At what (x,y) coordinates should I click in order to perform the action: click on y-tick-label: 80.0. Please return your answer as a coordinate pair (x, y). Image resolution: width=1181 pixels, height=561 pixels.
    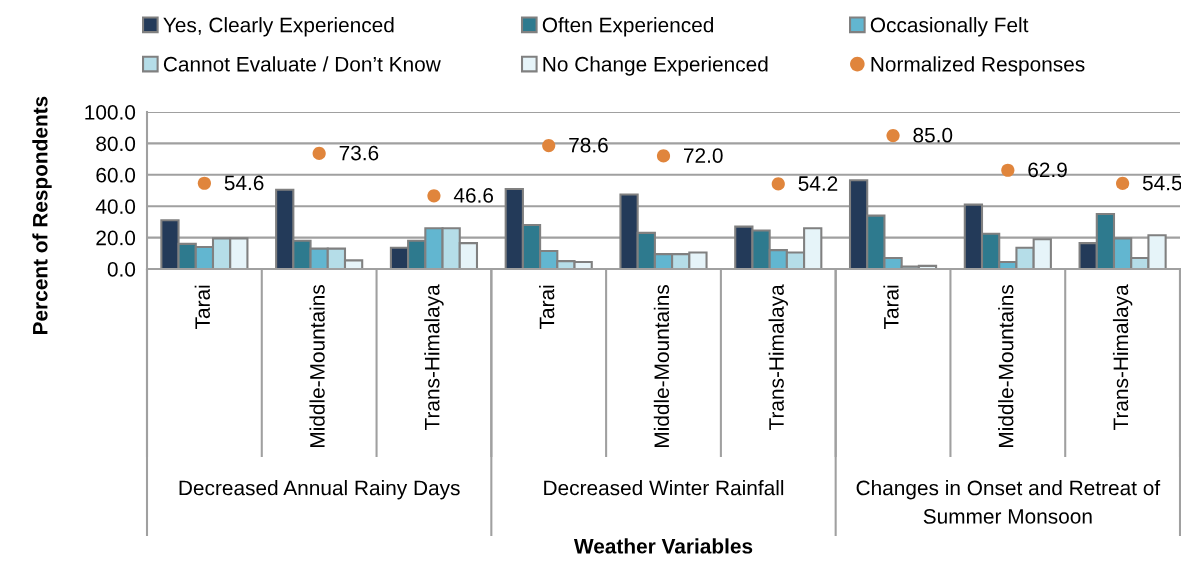
    Looking at the image, I should click on (116, 144).